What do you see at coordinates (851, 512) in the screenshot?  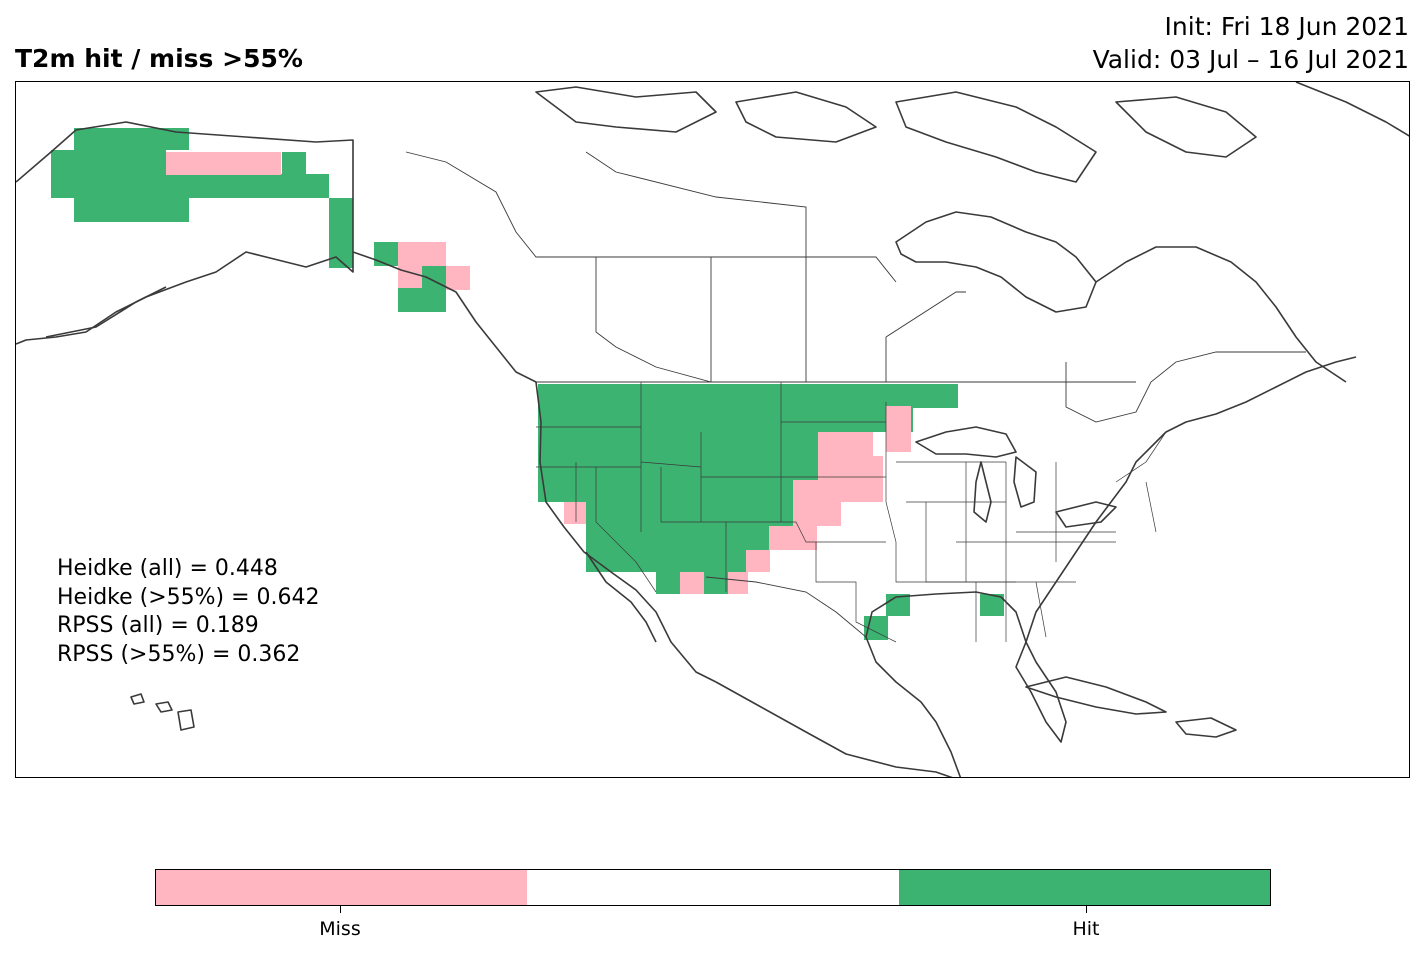 I see `state-borders` at bounding box center [851, 512].